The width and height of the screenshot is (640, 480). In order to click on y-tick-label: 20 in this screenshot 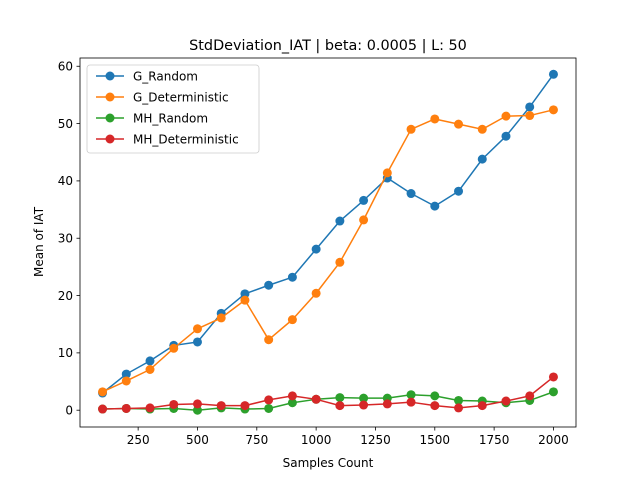, I will do `click(65, 296)`.